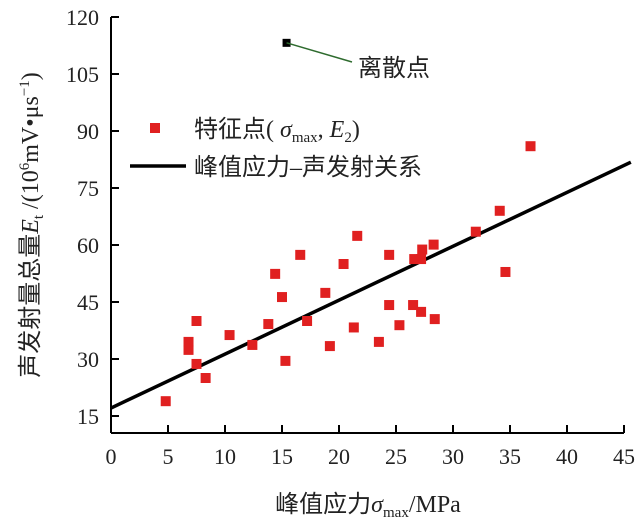 The image size is (638, 524). I want to click on x-tick-label: 40, so click(567, 456).